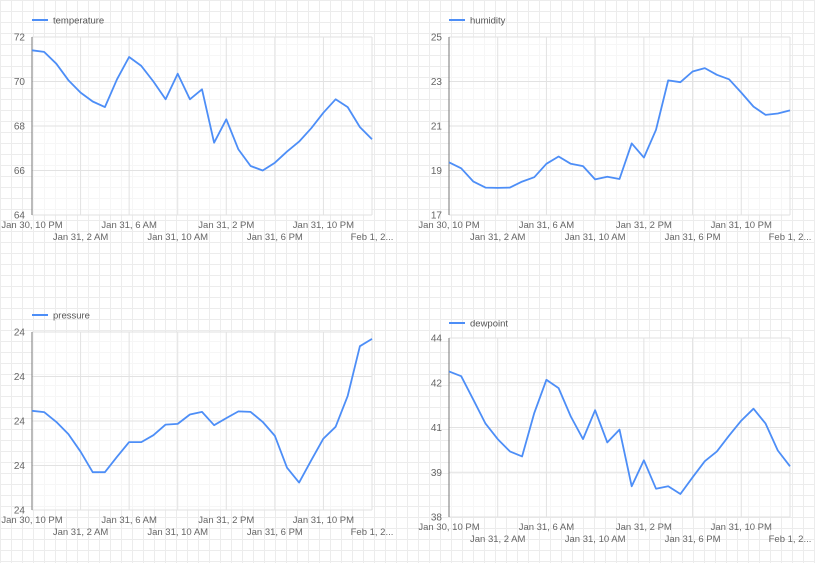 Image resolution: width=815 pixels, height=563 pixels. Describe the element at coordinates (20, 82) in the screenshot. I see `y-tick-label: 70` at that location.